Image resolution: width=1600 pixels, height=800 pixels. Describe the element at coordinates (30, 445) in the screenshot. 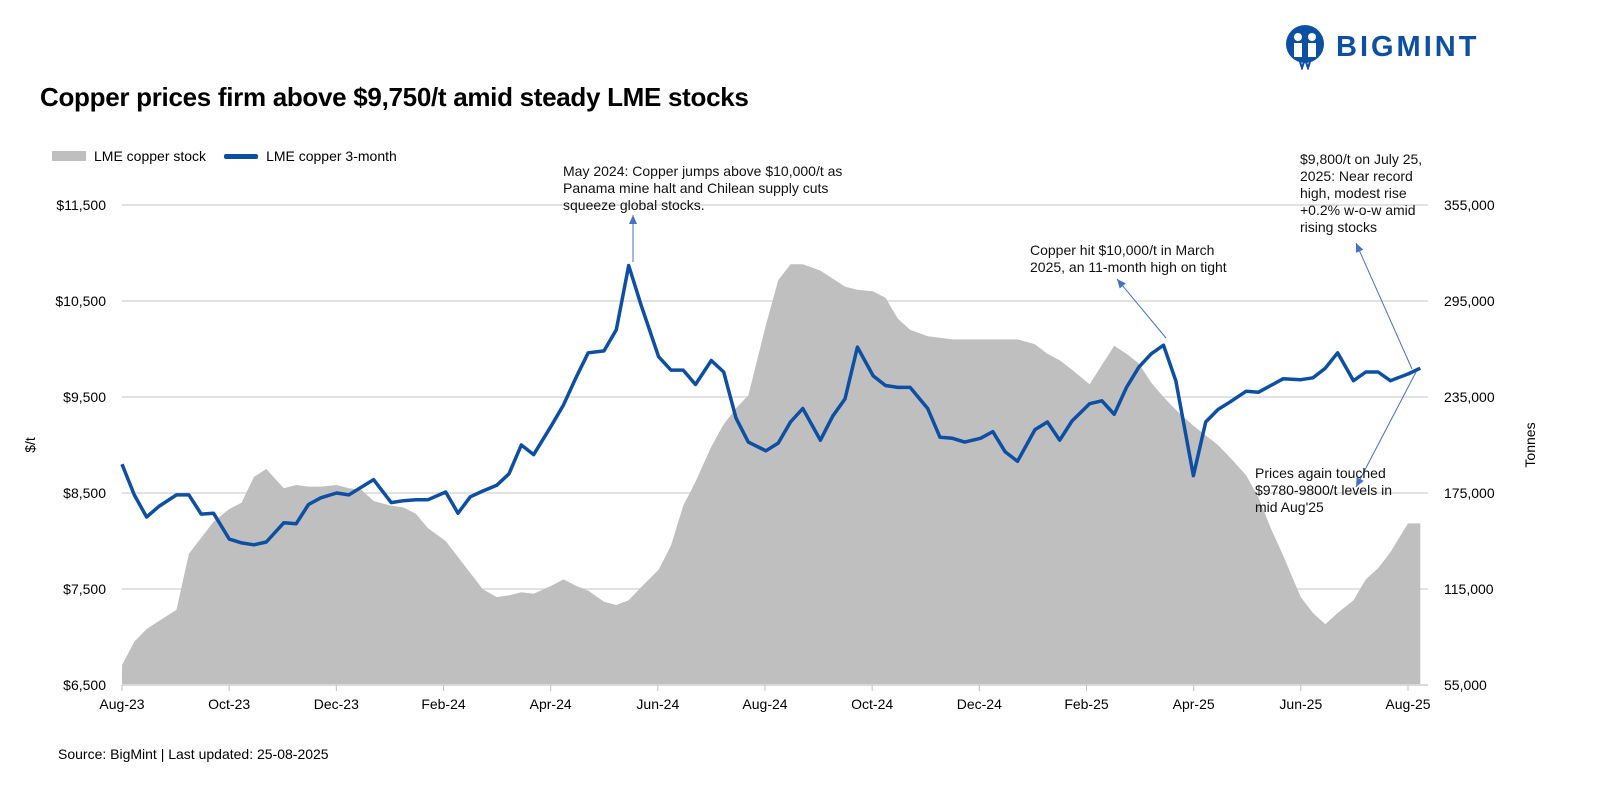

I see `left-axis-label: $/t` at that location.